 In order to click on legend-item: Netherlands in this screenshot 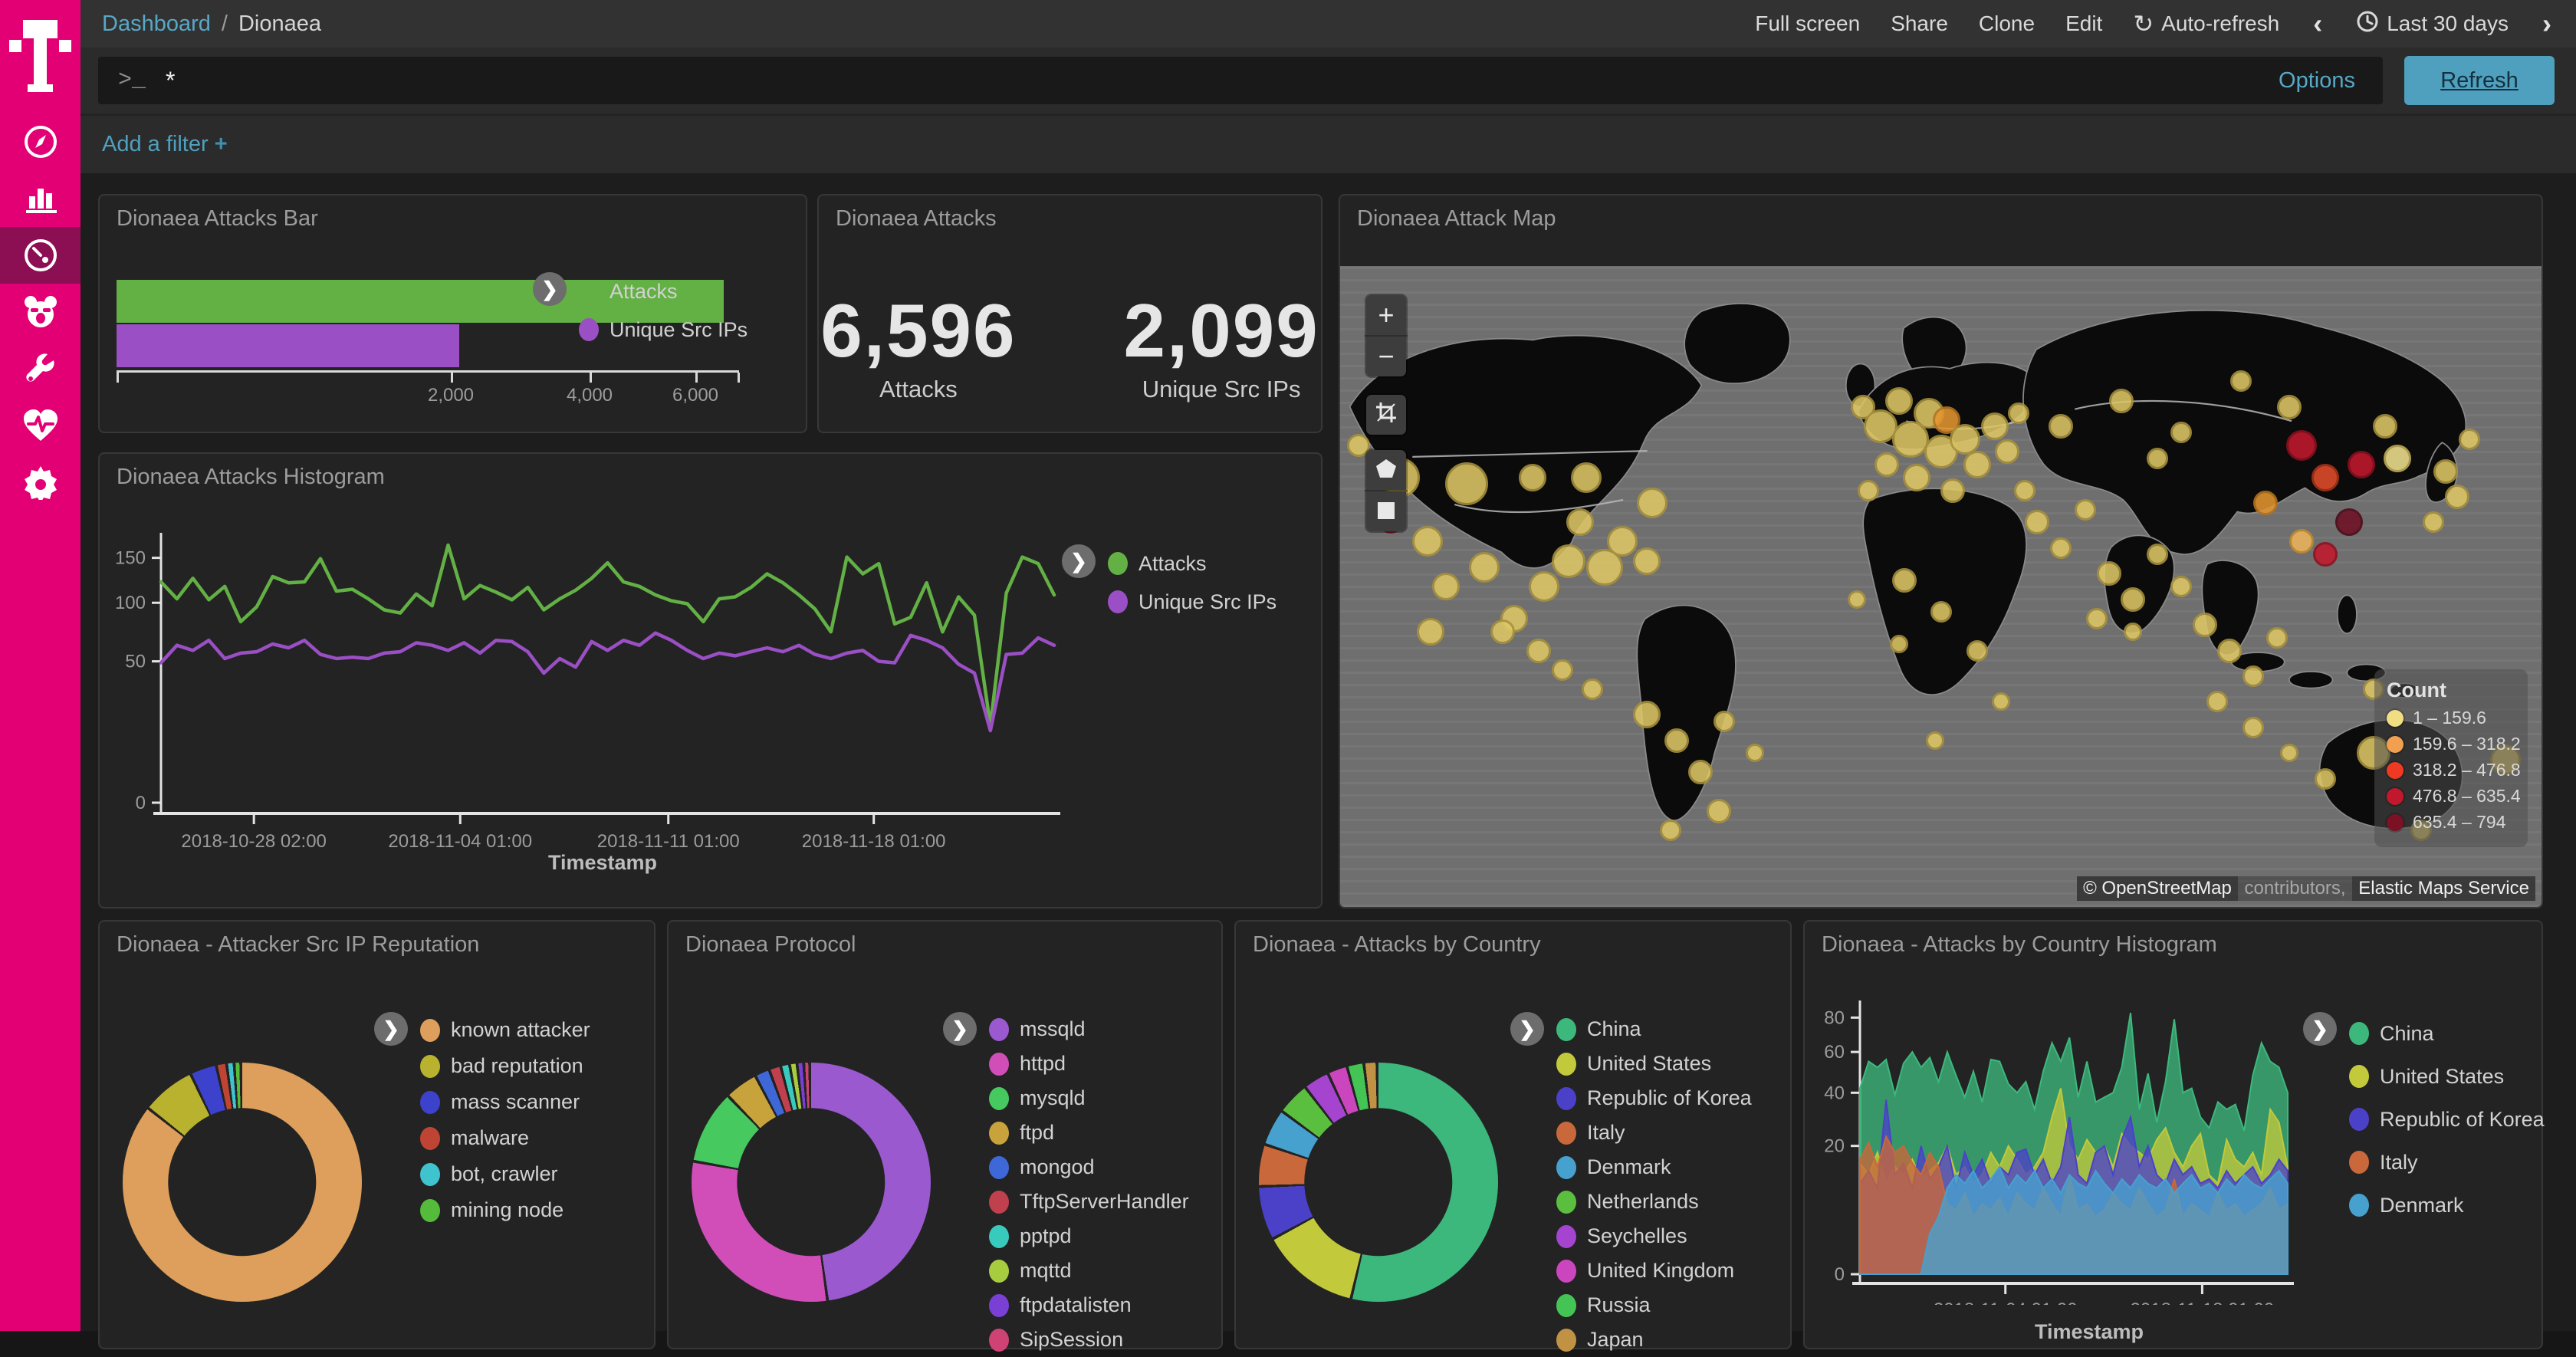, I will do `click(1654, 1201)`.